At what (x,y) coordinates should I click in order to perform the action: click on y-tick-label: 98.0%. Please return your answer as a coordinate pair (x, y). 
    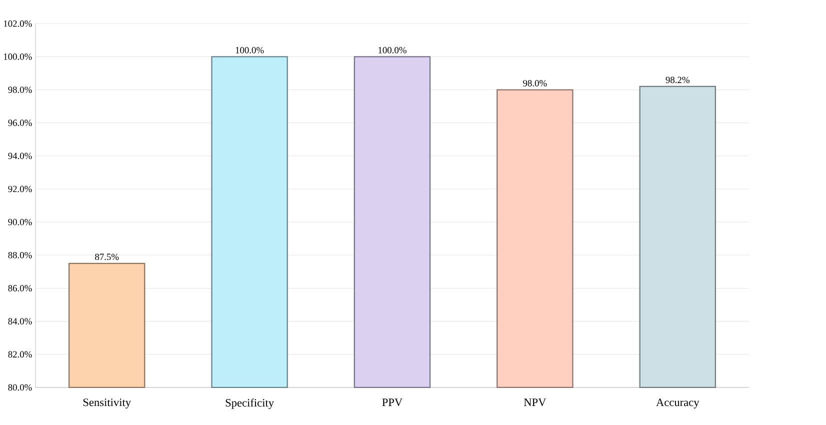
    Looking at the image, I should click on (20, 89).